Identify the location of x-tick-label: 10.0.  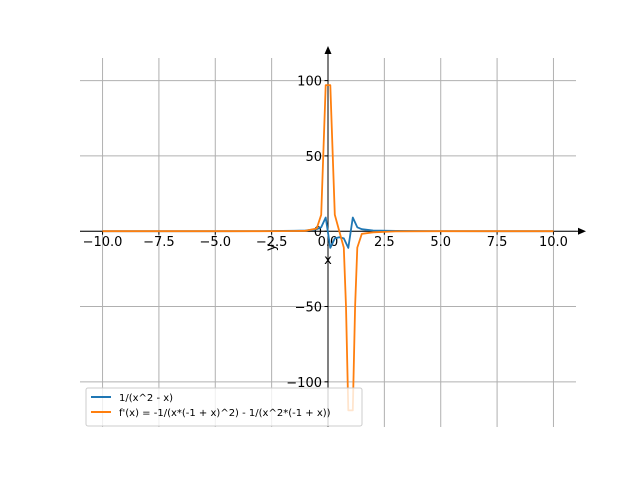
(553, 242).